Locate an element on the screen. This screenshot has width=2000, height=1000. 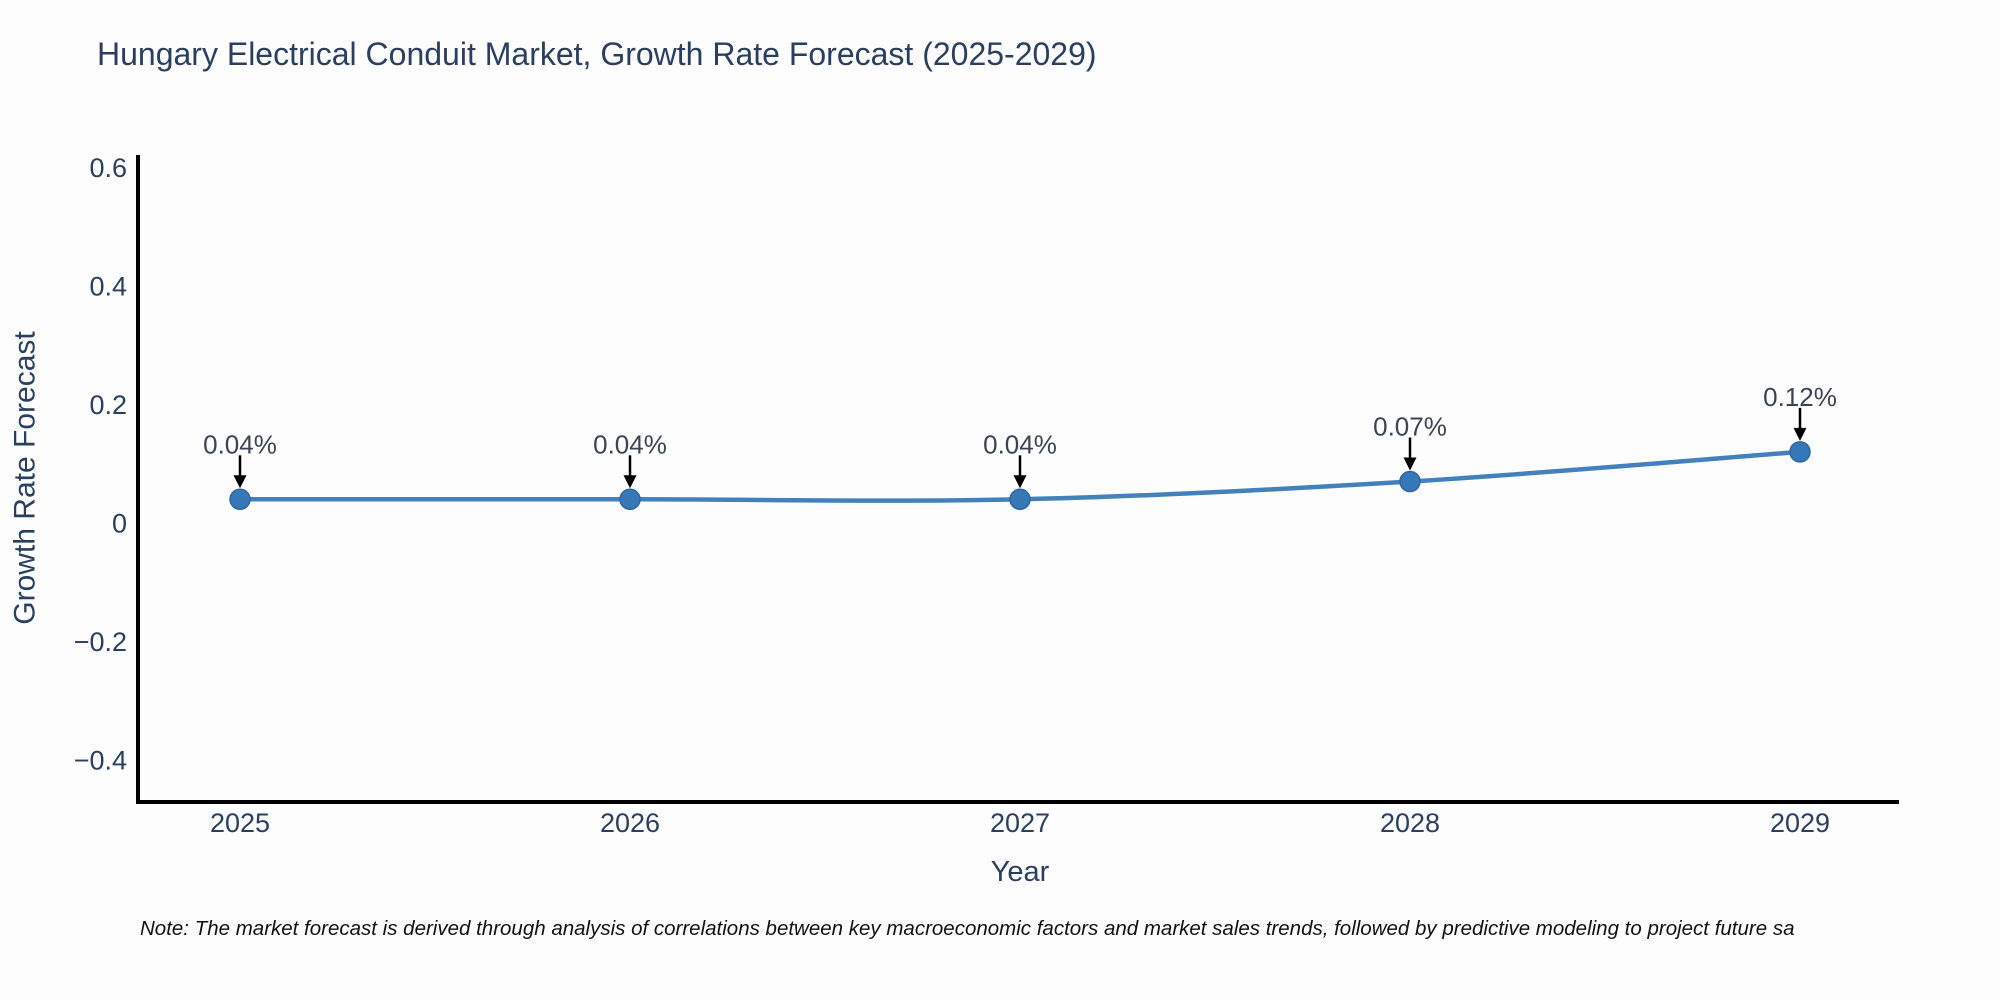
x-tick-label: 2028 is located at coordinates (1410, 823).